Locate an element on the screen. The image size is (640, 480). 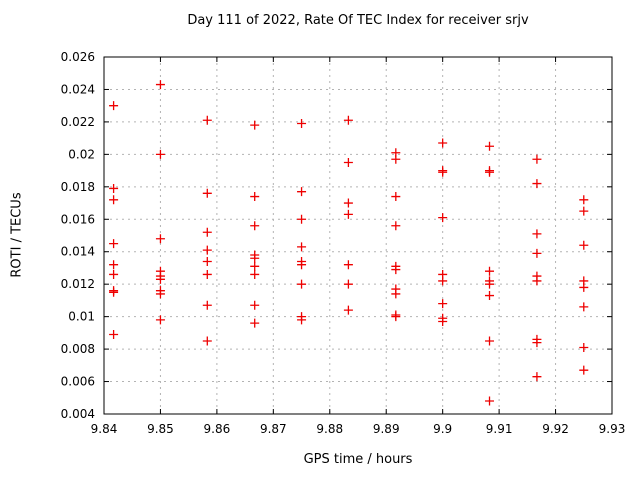
y-tick-label: 0.02 is located at coordinates (81, 154).